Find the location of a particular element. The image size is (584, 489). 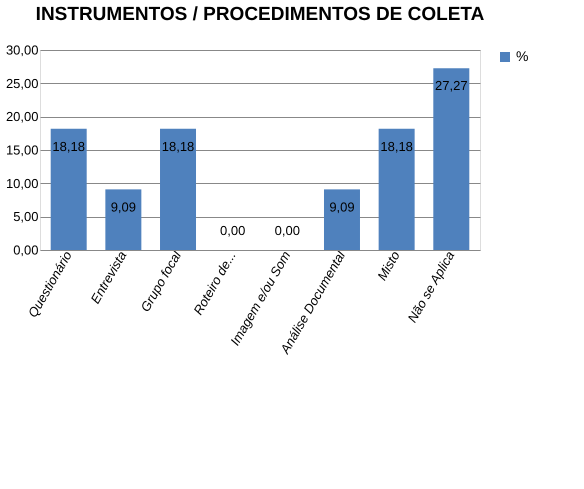

y-tick-label: 30,00 is located at coordinates (22, 50).